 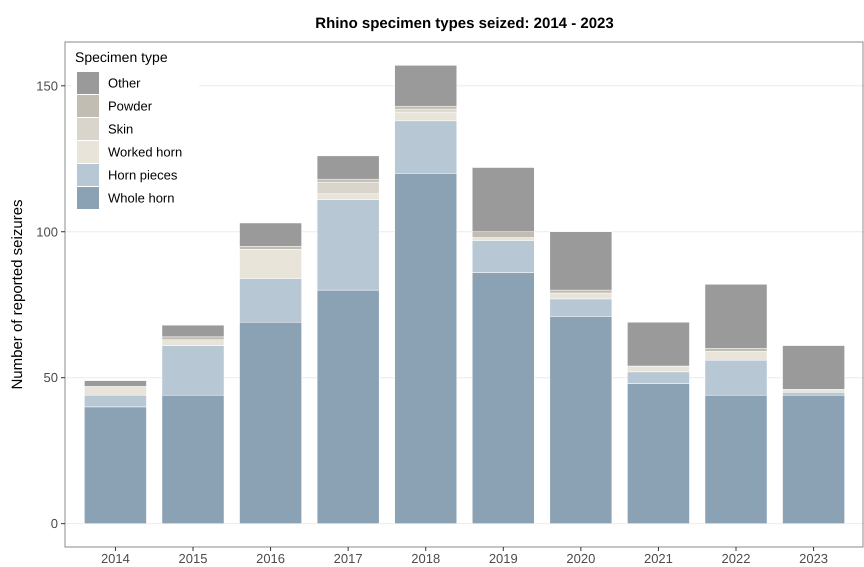 I want to click on y-tick-label: 0, so click(x=54, y=524).